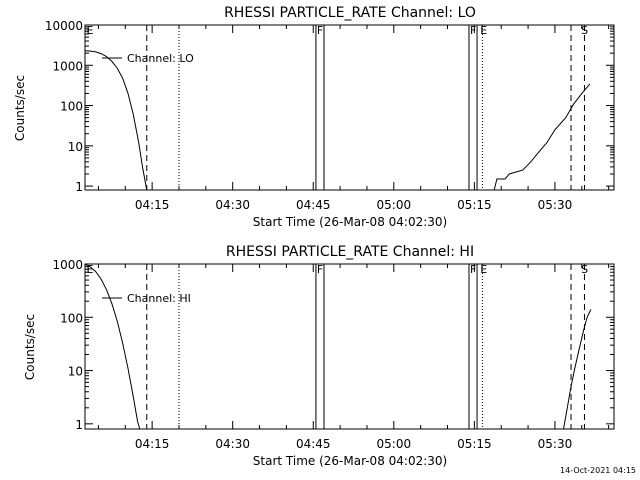 Image resolution: width=640 pixels, height=480 pixels. I want to click on legend: Channel: HI, so click(146, 298).